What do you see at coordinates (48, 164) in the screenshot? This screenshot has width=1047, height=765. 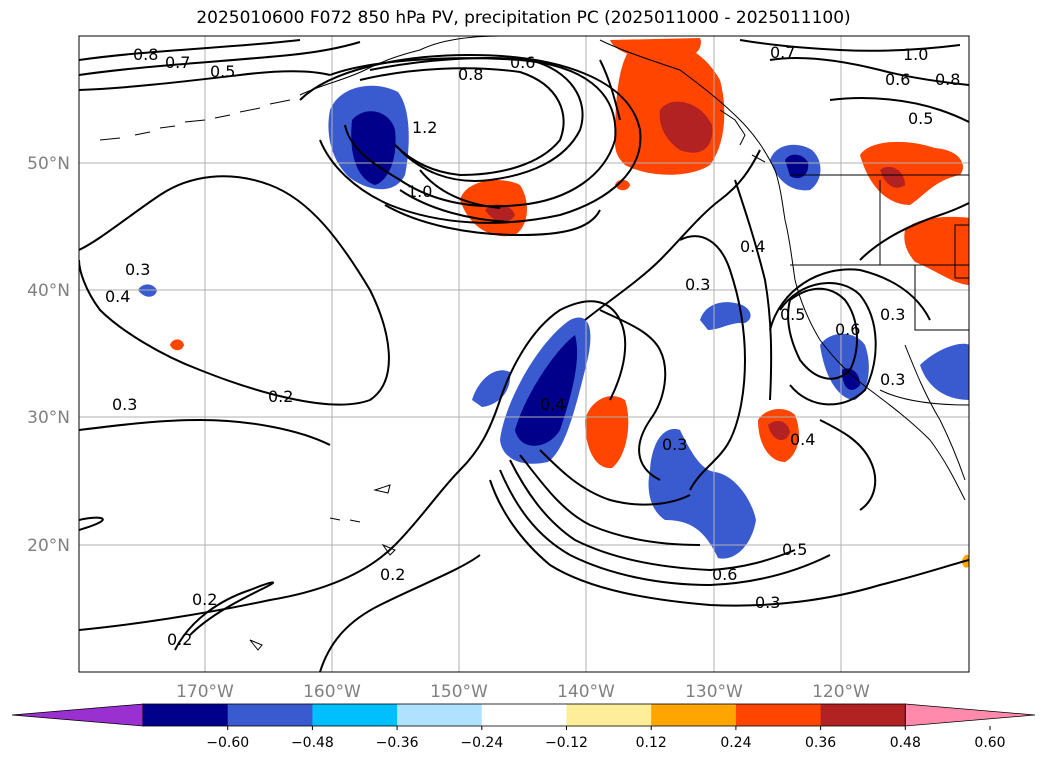 I see `lat-label: 50°N` at bounding box center [48, 164].